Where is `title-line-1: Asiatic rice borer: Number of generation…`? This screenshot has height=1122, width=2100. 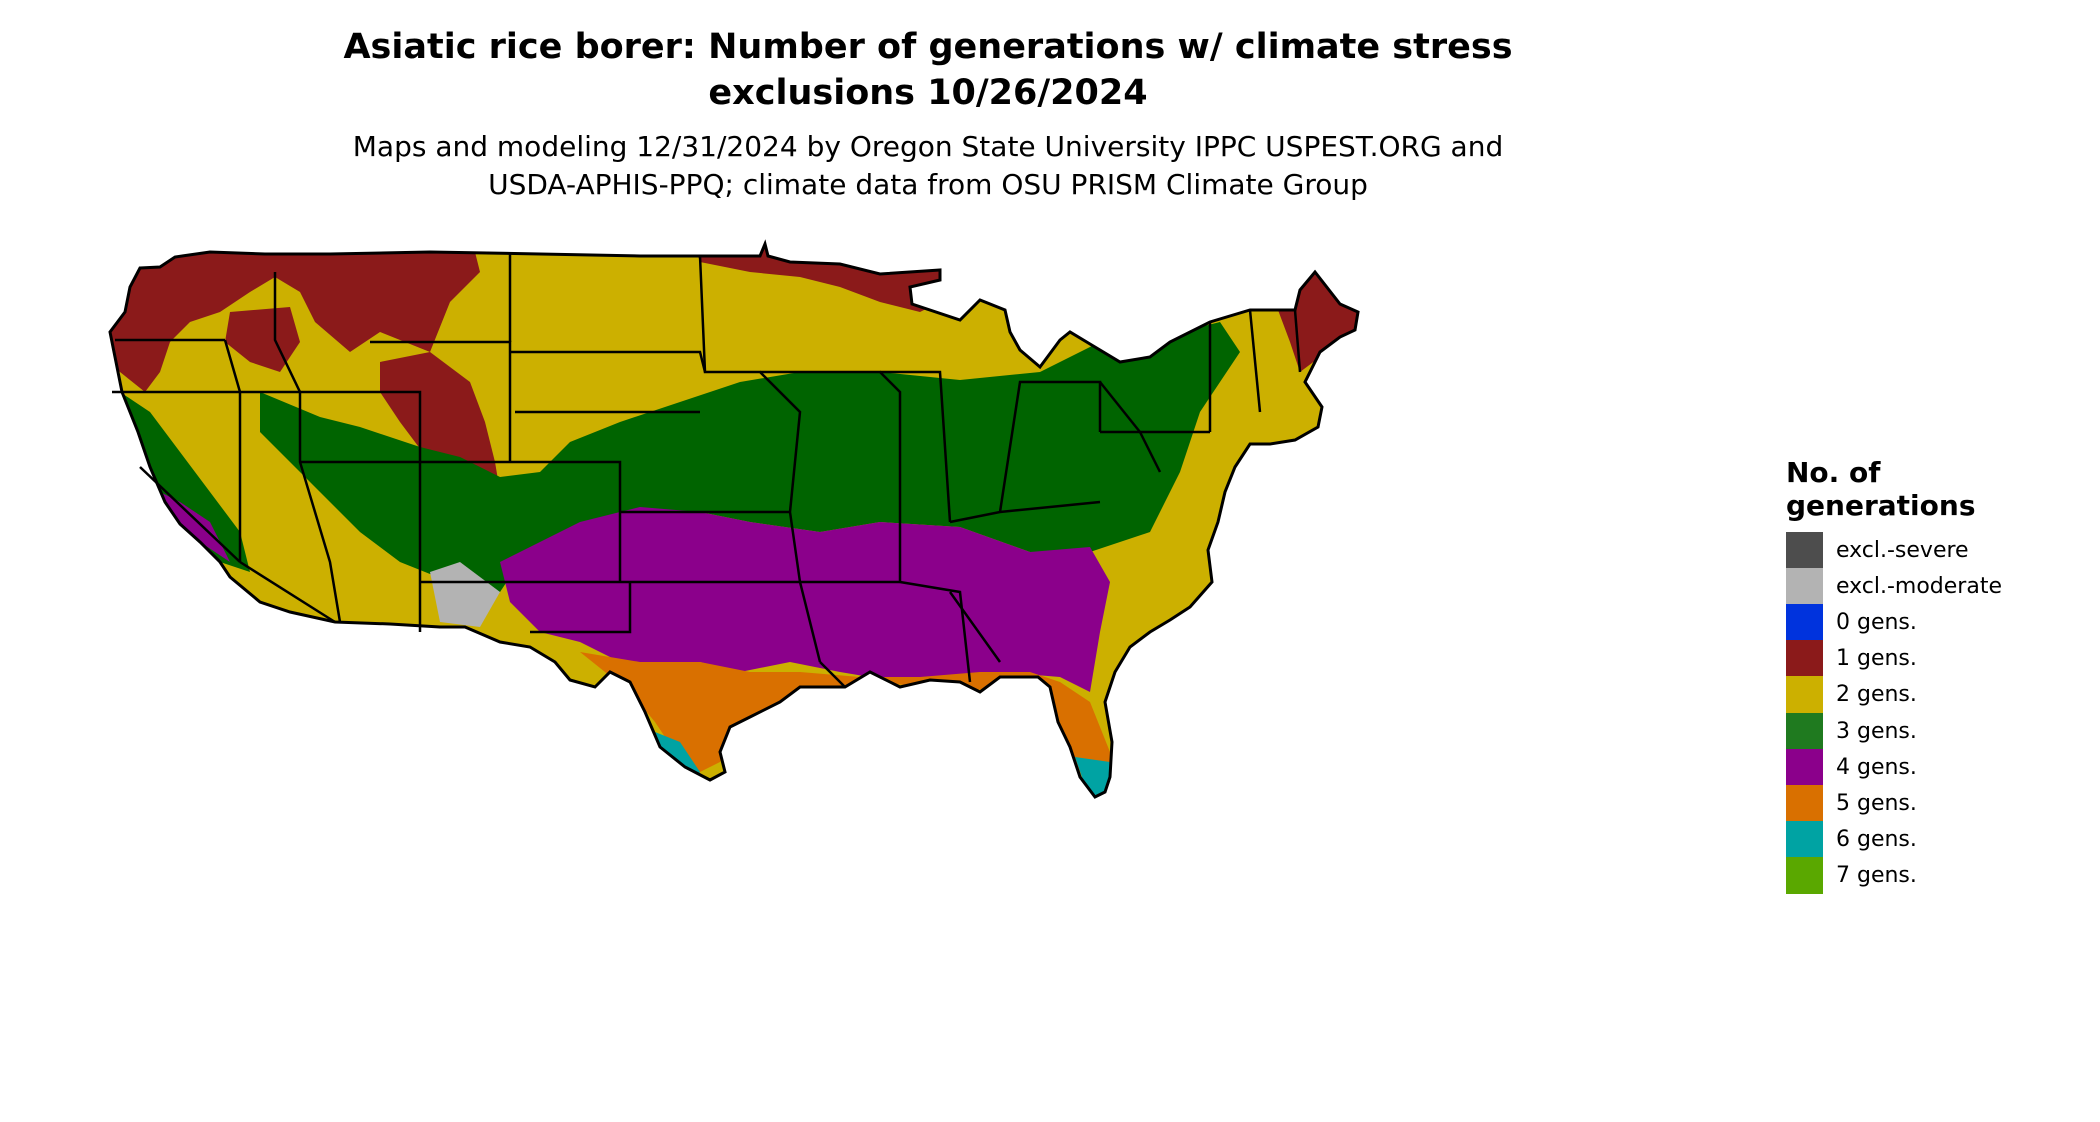
title-line-1: Asiatic rice borer: Number of generation… is located at coordinates (928, 47).